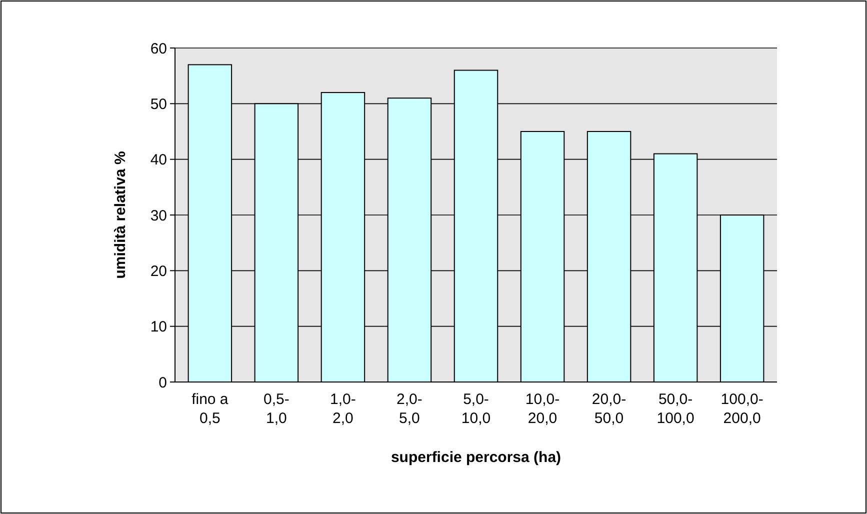 The width and height of the screenshot is (867, 514). I want to click on x-tick-label: 0,5-1,0, so click(277, 409).